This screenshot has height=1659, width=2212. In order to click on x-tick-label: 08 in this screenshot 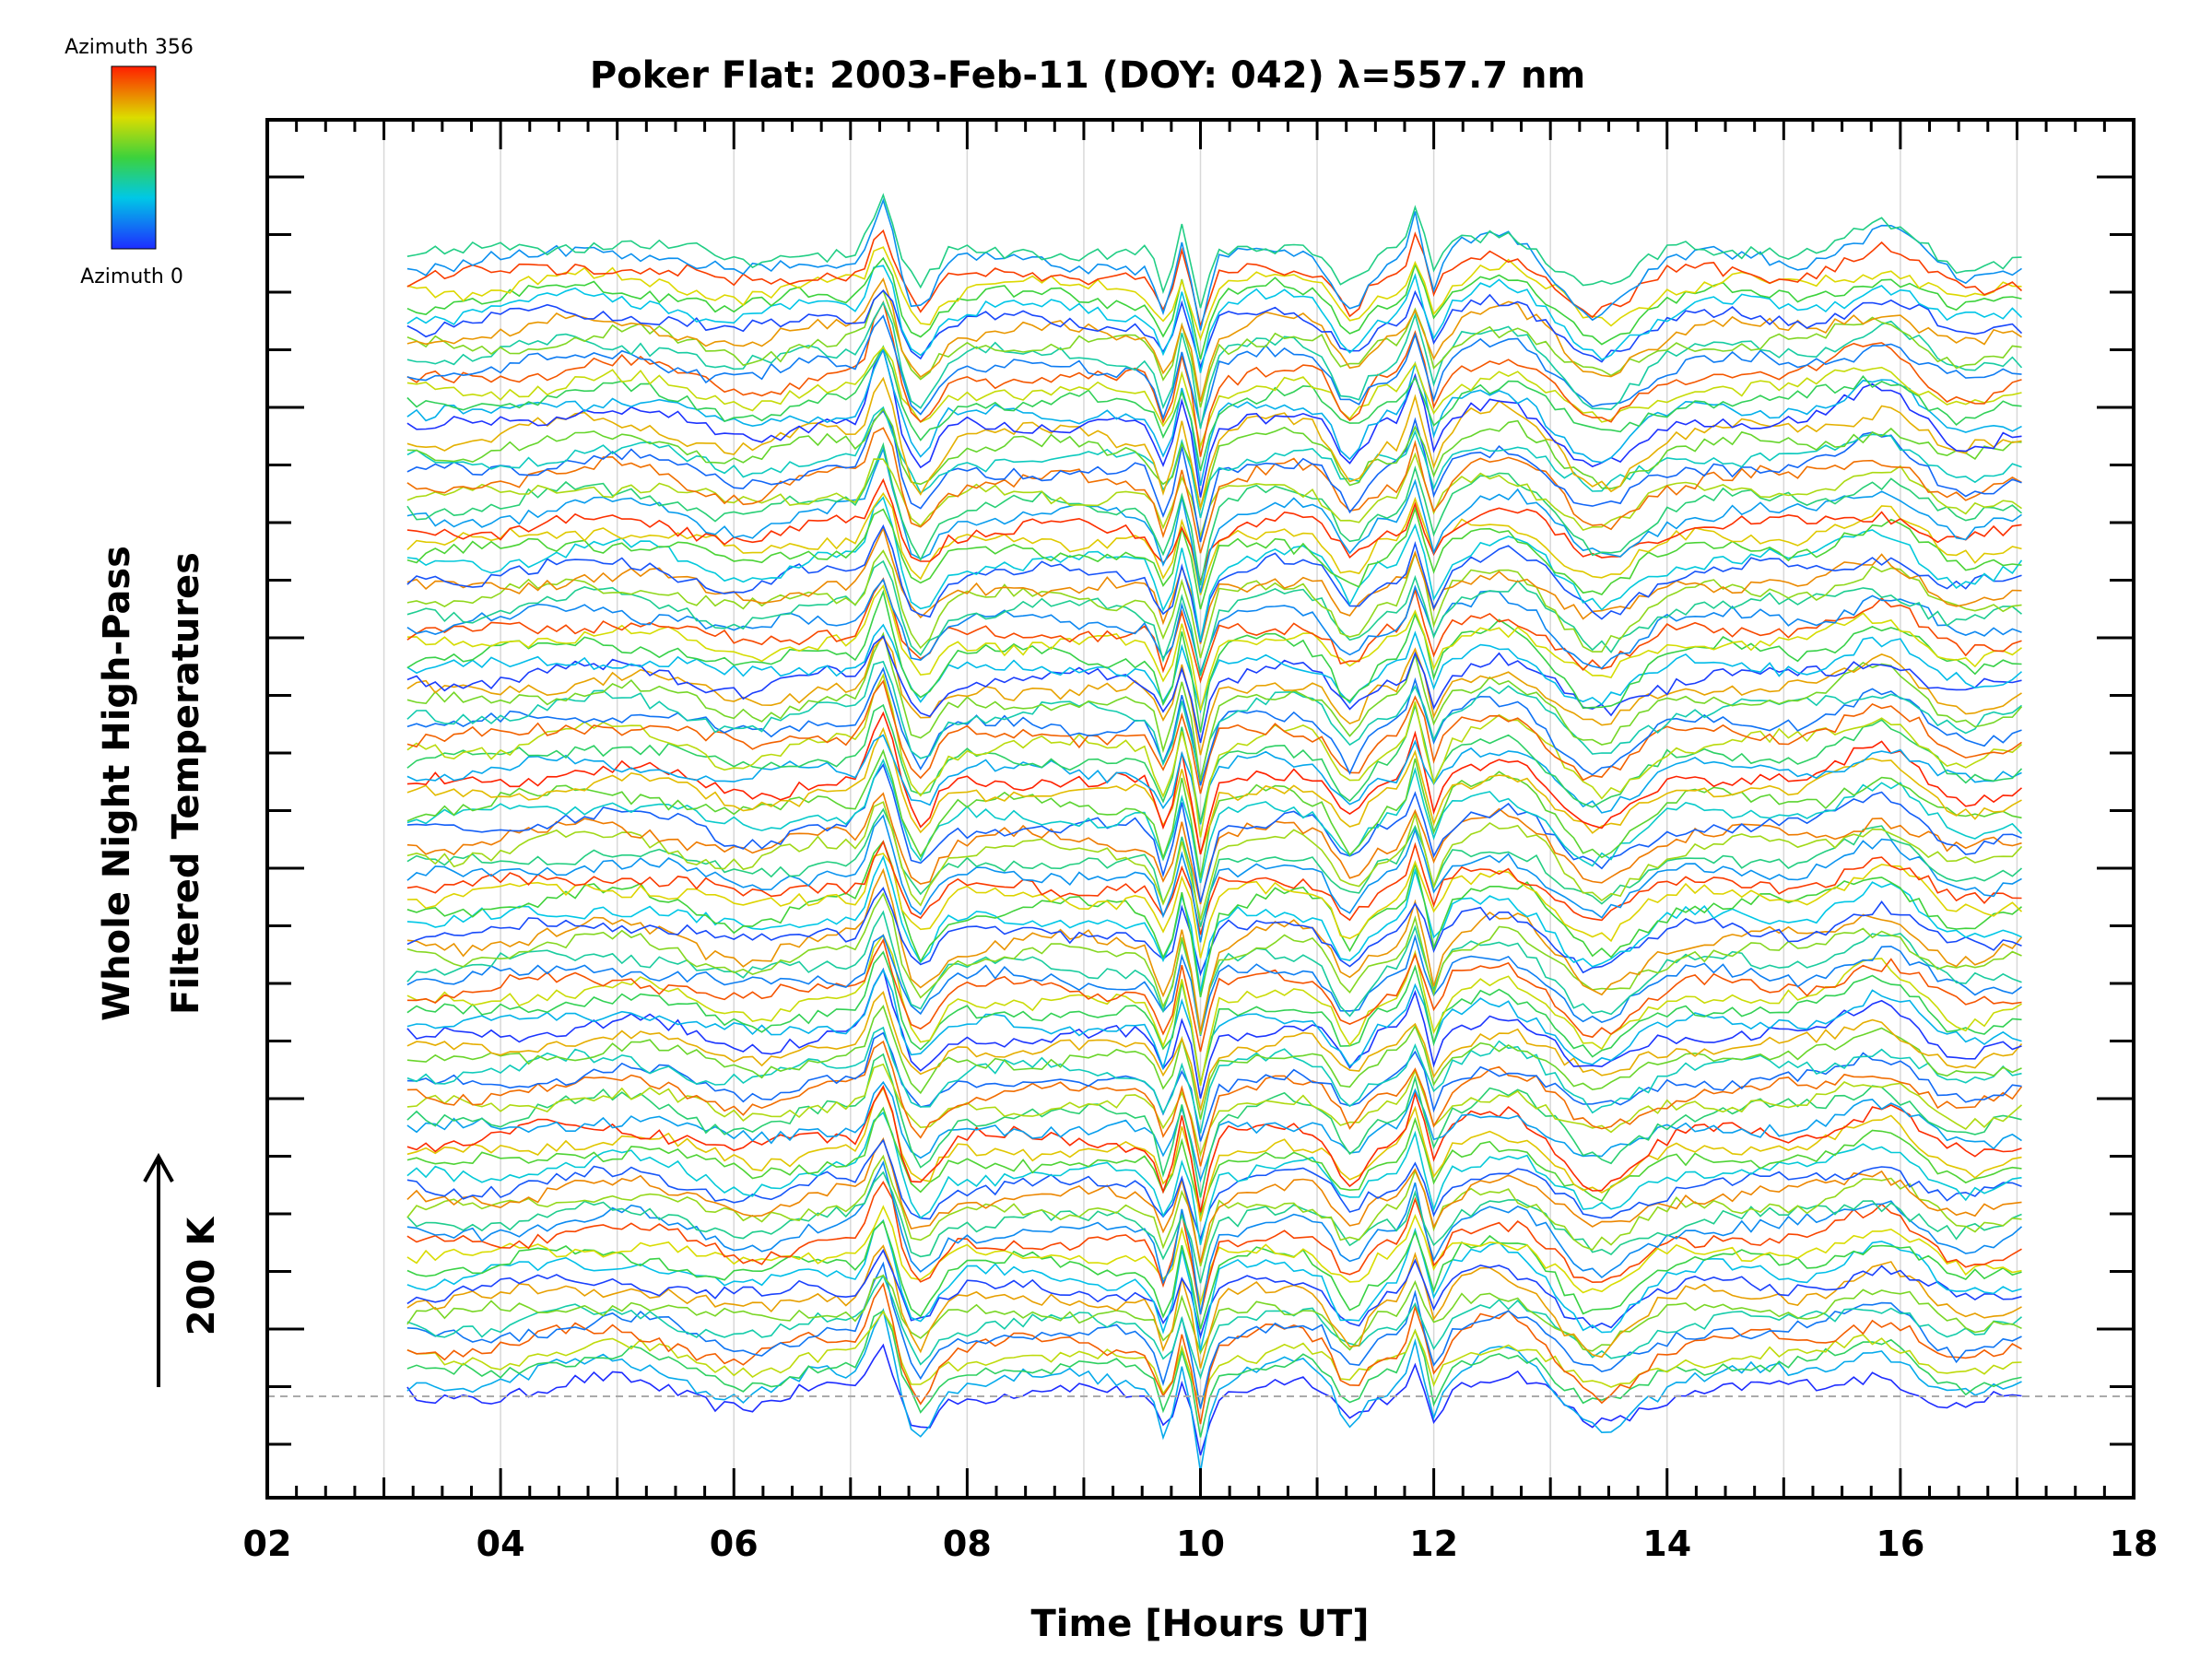, I will do `click(967, 1544)`.